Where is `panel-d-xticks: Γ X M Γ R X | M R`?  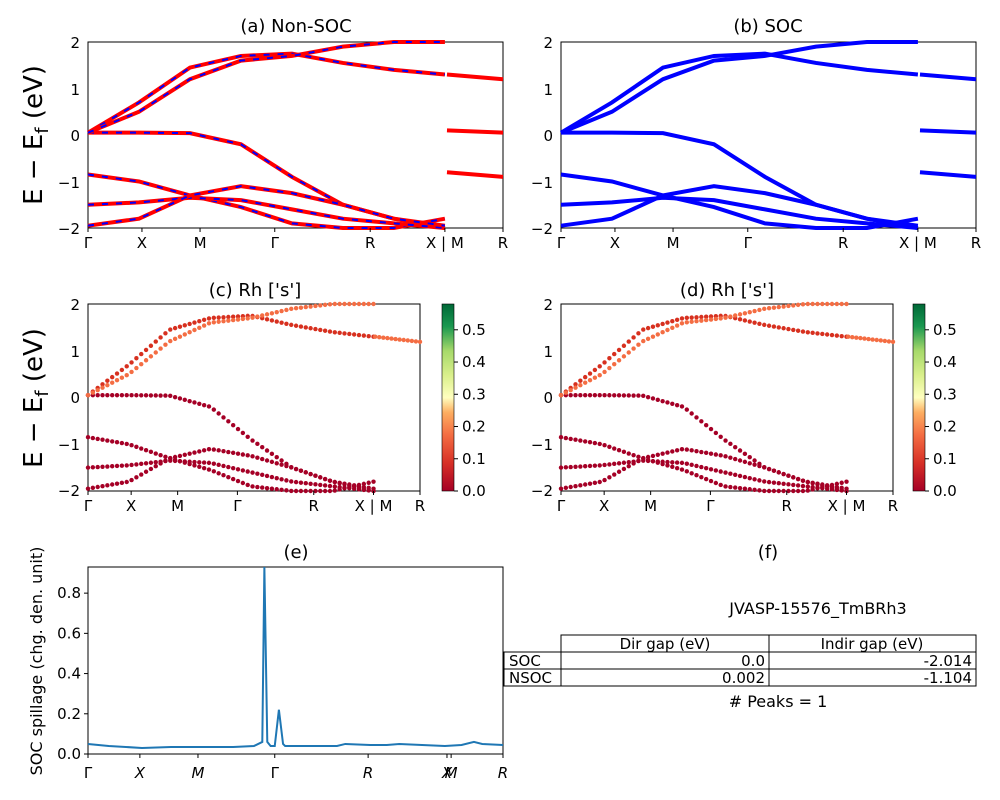
panel-d-xticks: Γ X M Γ R X | M R is located at coordinates (727, 503).